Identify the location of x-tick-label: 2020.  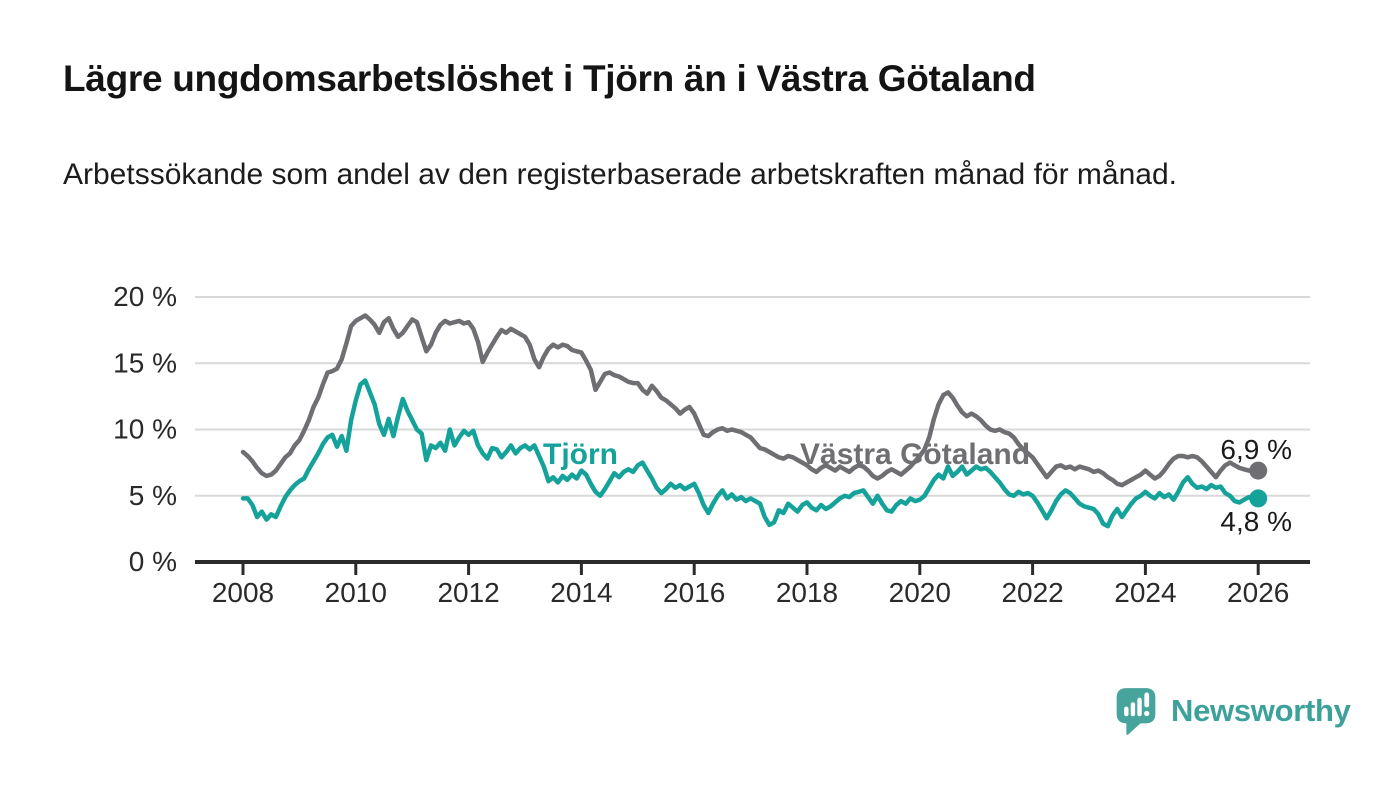
(920, 592).